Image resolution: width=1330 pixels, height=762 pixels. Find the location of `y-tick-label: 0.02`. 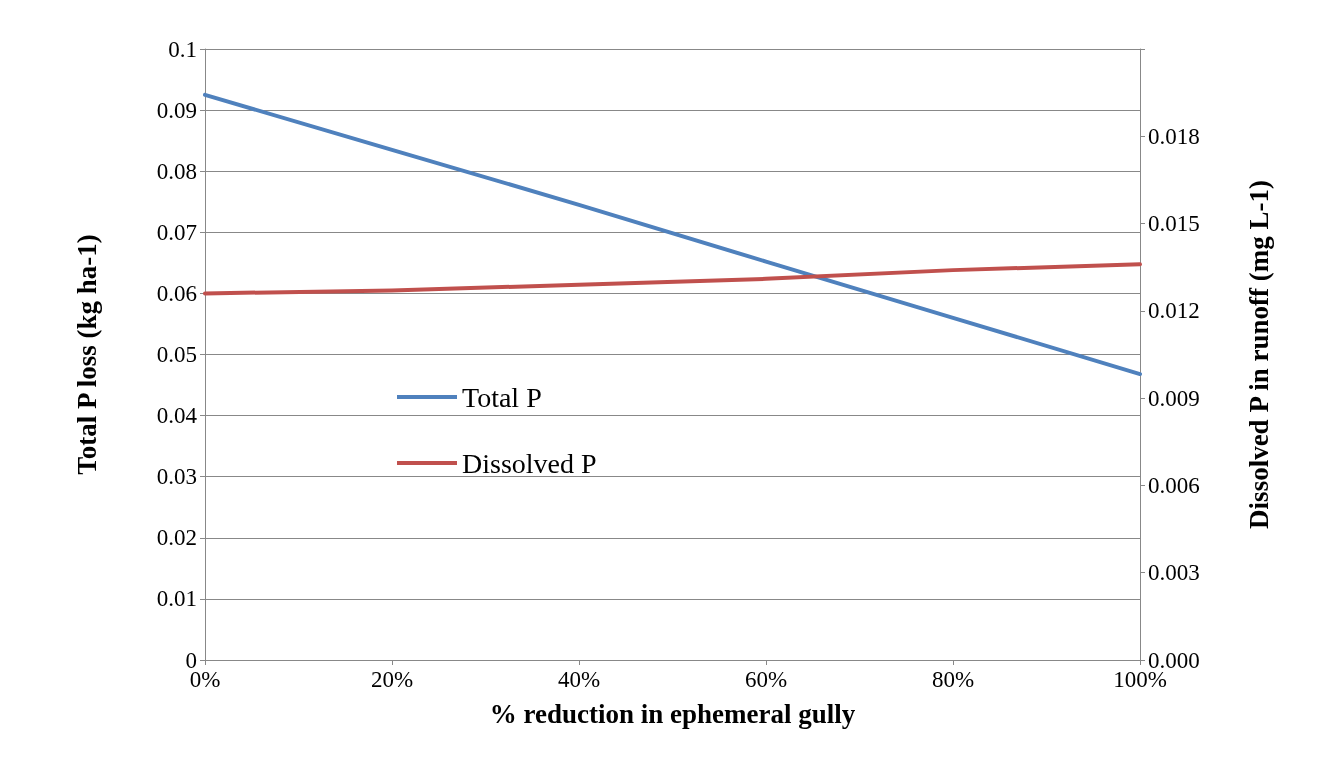

y-tick-label: 0.02 is located at coordinates (176, 538).